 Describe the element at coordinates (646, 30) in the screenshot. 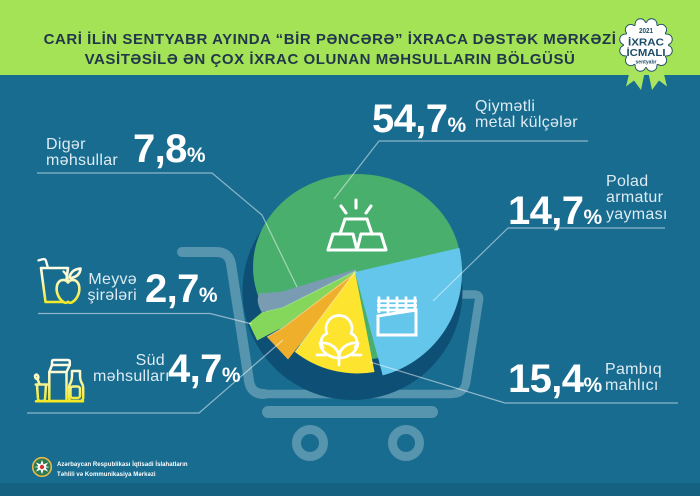

I see `svg-text: 2021` at that location.